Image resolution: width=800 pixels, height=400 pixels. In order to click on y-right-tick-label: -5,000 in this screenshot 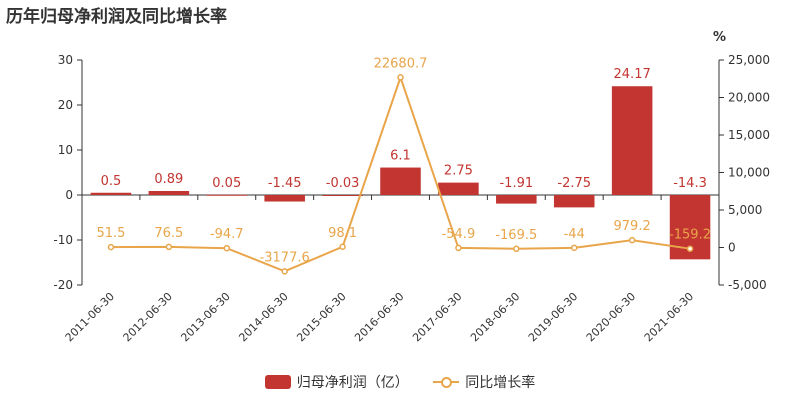, I will do `click(747, 285)`.